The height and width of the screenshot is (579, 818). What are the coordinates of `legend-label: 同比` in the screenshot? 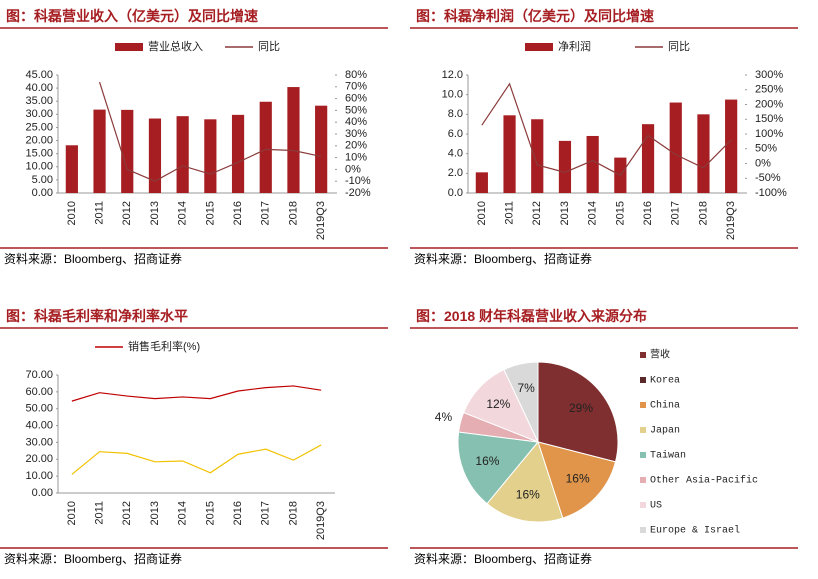 It's located at (679, 46).